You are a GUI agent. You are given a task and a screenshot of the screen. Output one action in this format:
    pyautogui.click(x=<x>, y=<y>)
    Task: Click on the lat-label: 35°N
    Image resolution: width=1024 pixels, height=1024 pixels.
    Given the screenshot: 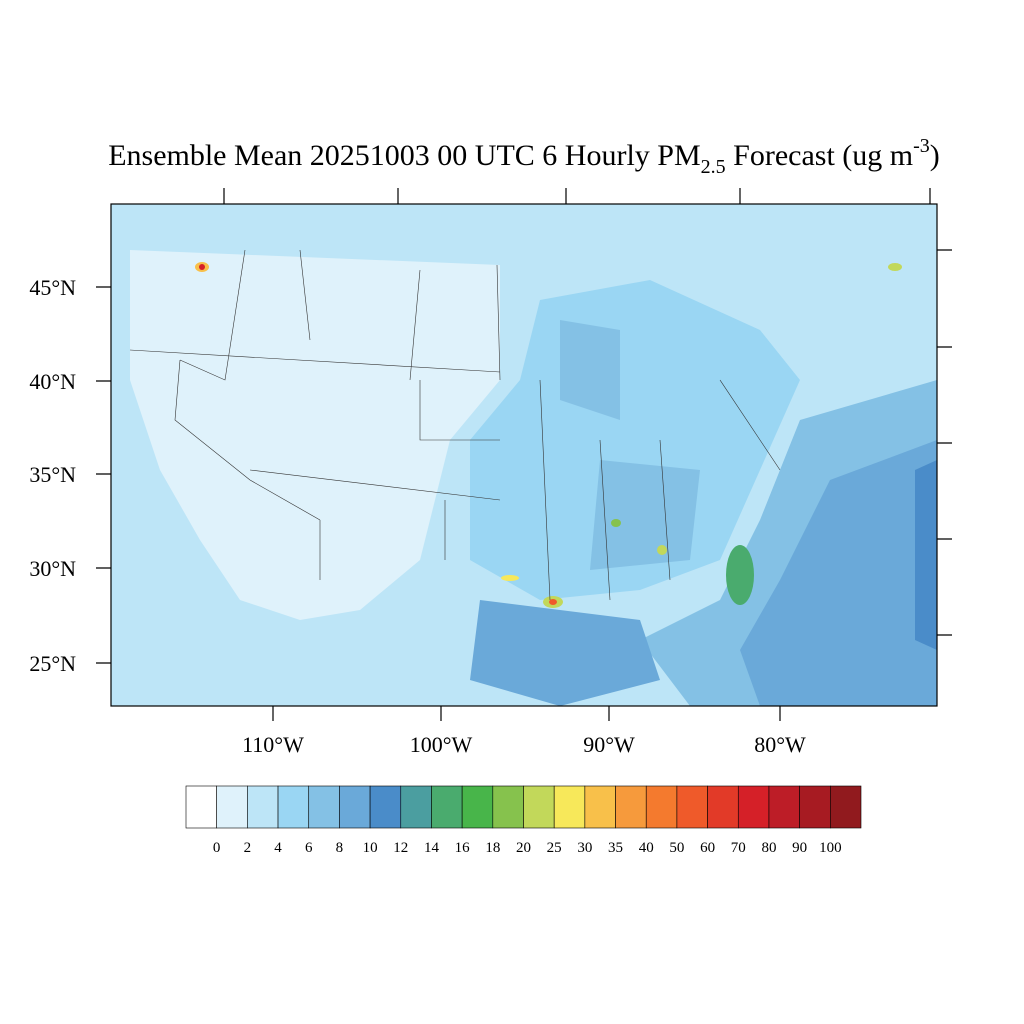 What is the action you would take?
    pyautogui.click(x=52, y=474)
    